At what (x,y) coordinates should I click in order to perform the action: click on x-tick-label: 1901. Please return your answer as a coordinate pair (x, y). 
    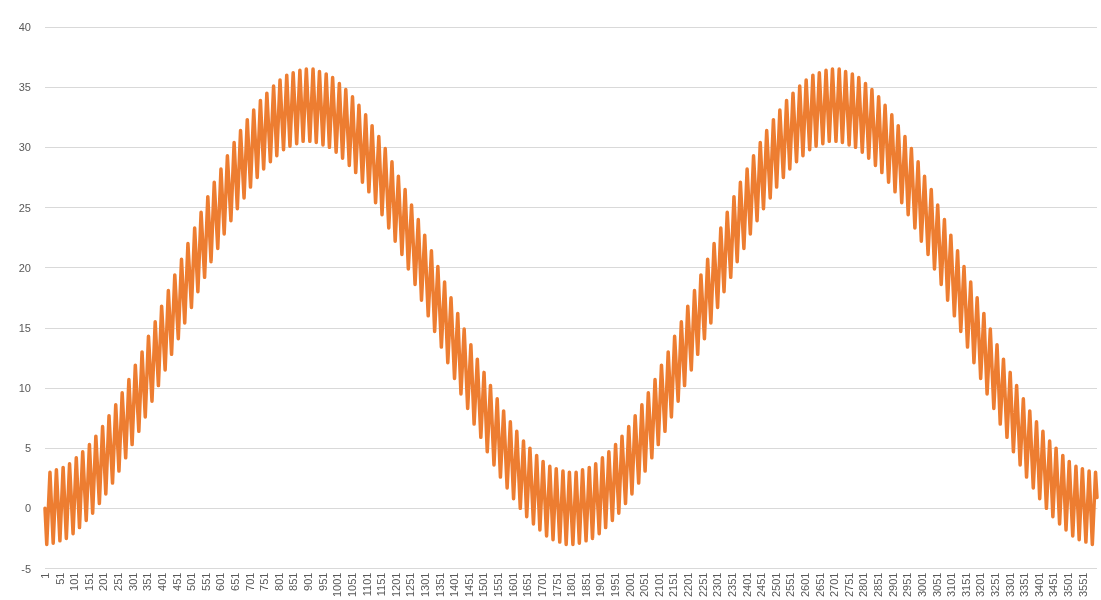
    Looking at the image, I should click on (600, 585).